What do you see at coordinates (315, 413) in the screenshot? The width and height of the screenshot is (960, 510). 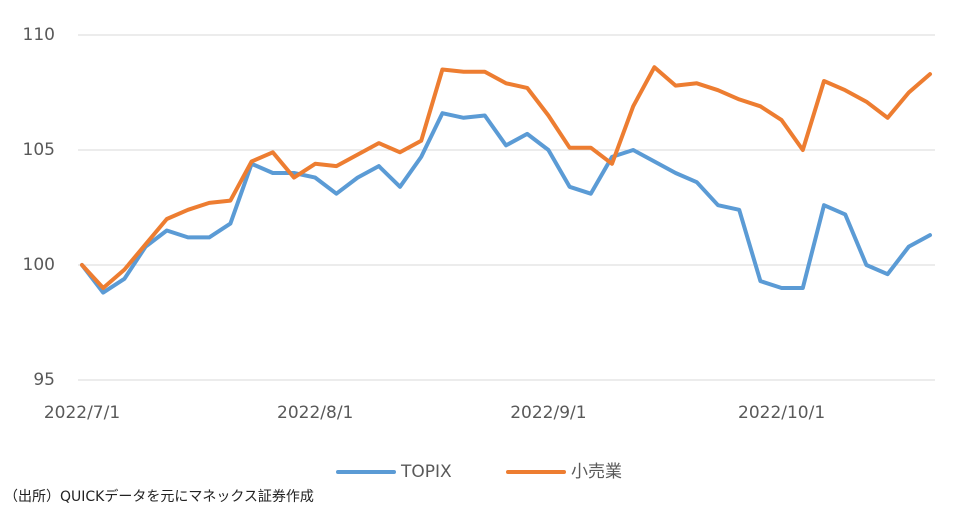 I see `x-tick-label: 2022/8/1` at bounding box center [315, 413].